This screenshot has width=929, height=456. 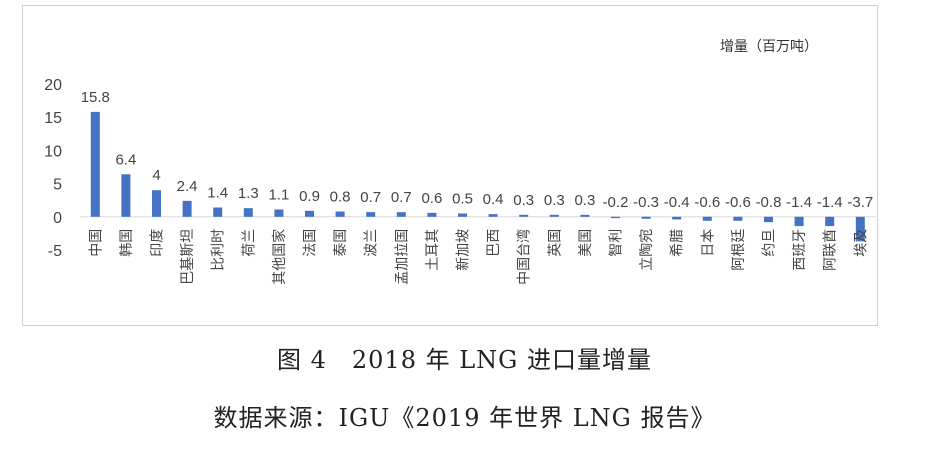 What do you see at coordinates (646, 202) in the screenshot?
I see `value-label: -0.3` at bounding box center [646, 202].